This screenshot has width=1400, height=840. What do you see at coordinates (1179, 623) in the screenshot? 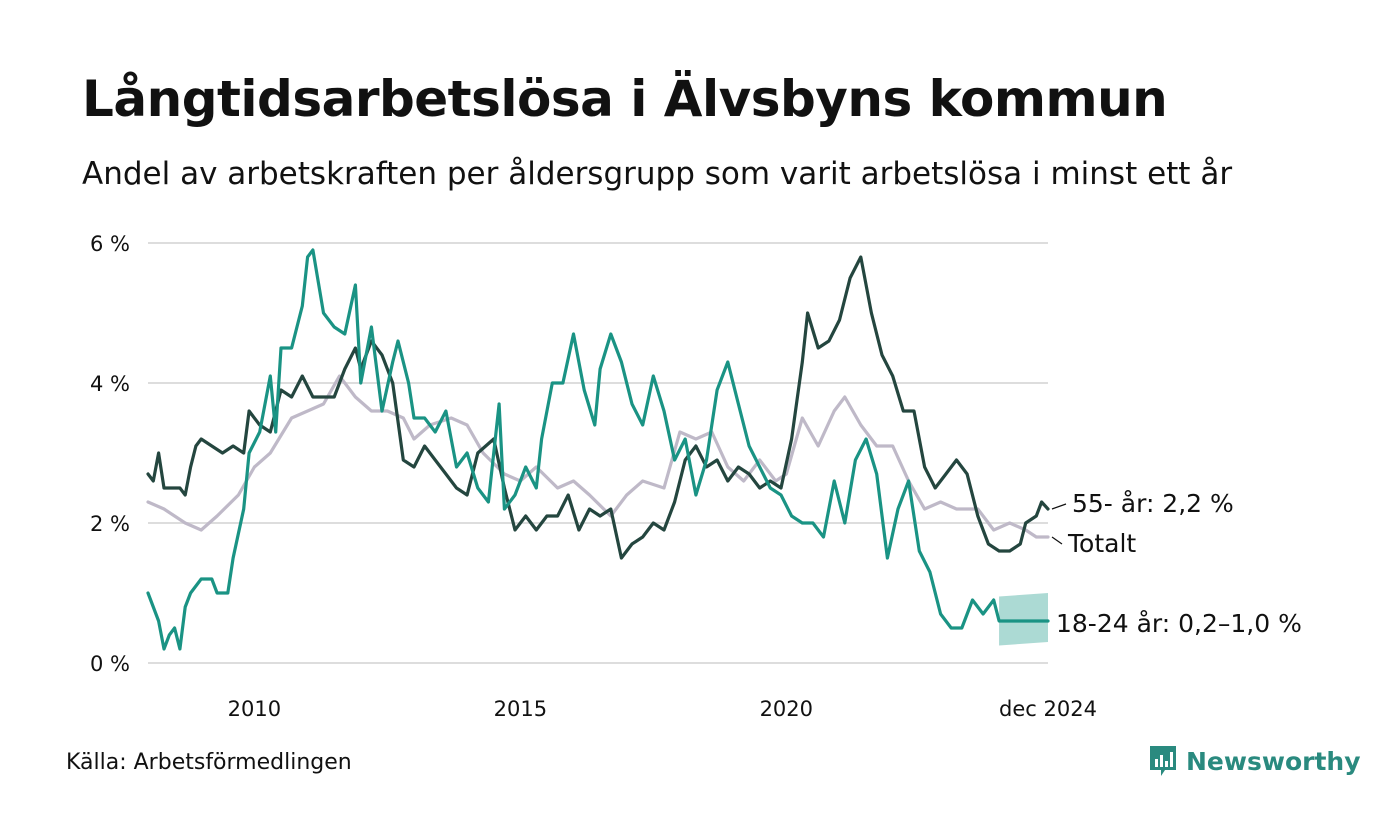
I see `series-label: 18-24 år: 0,2–1,0 %` at bounding box center [1179, 623].